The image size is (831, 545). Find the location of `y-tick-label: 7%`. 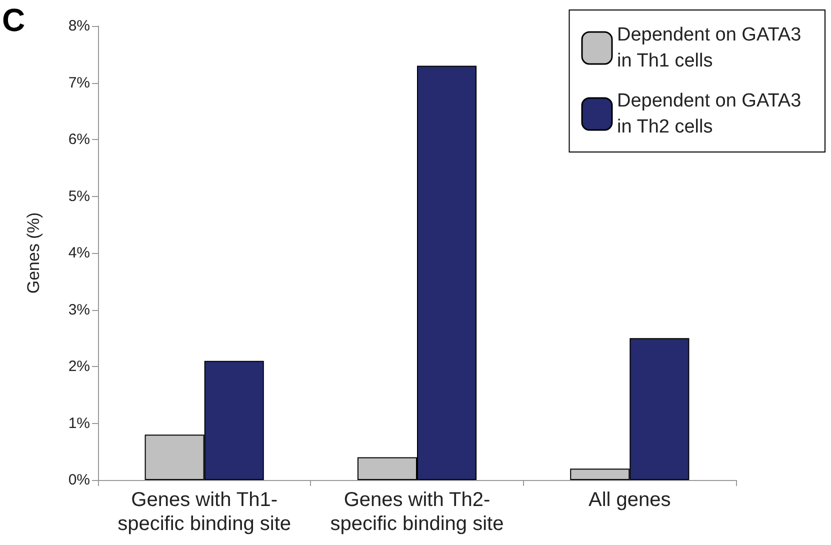

y-tick-label: 7% is located at coordinates (79, 83).